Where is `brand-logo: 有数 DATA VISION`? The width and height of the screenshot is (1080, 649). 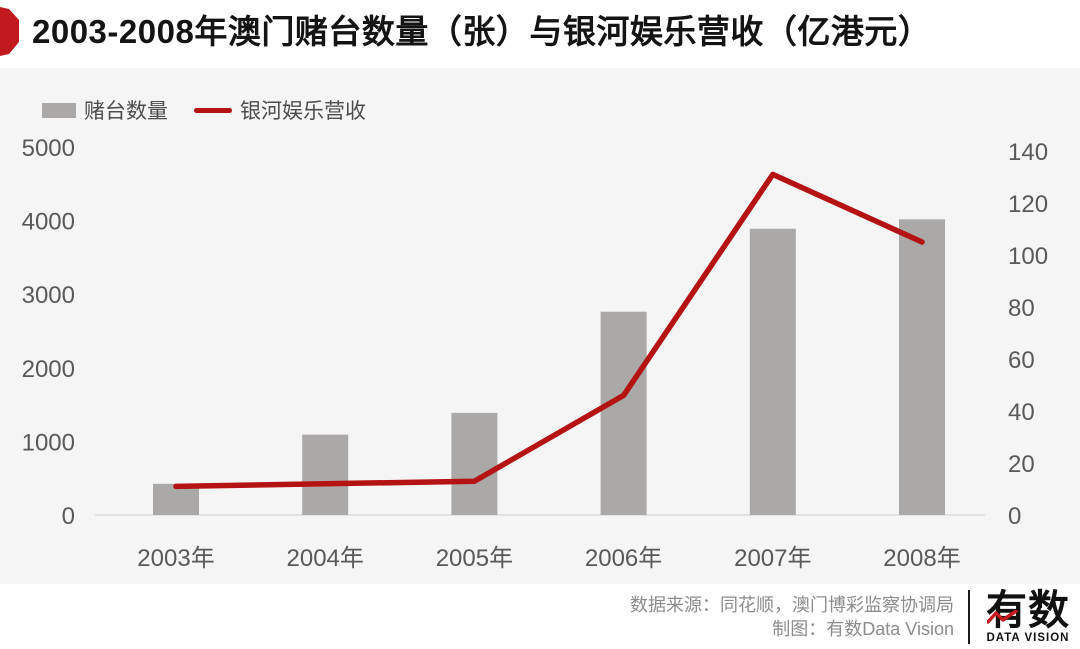
brand-logo: 有数 DATA VISION is located at coordinates (1028, 616).